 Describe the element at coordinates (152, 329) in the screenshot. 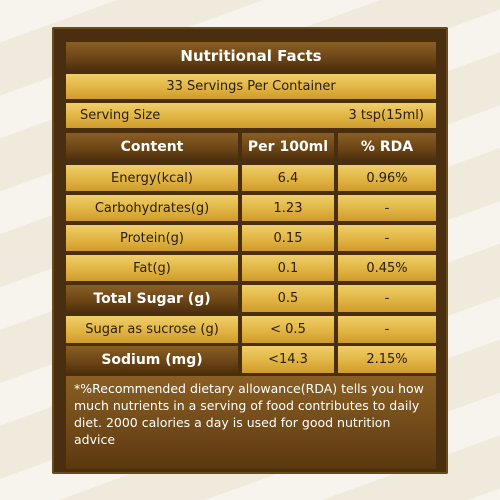

I see `row-sugar-sucrose-label: Sugar as sucrose (g)` at that location.